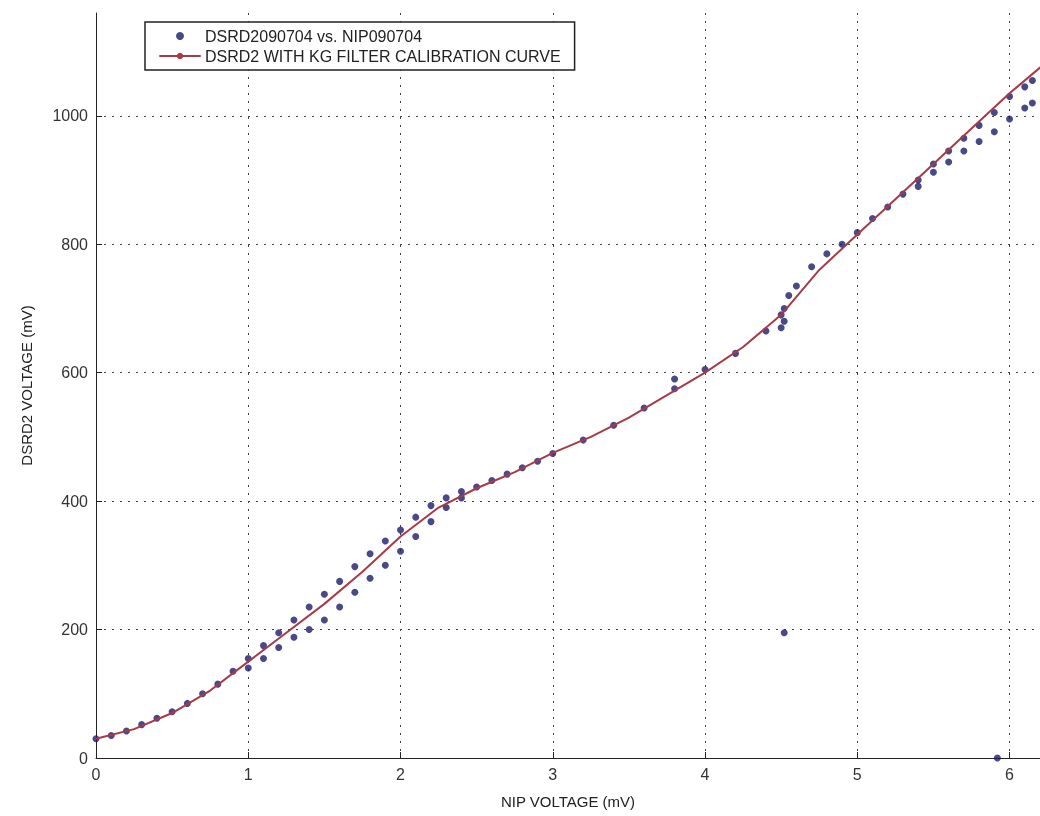  Describe the element at coordinates (75, 373) in the screenshot. I see `y-tick-label: 600` at that location.